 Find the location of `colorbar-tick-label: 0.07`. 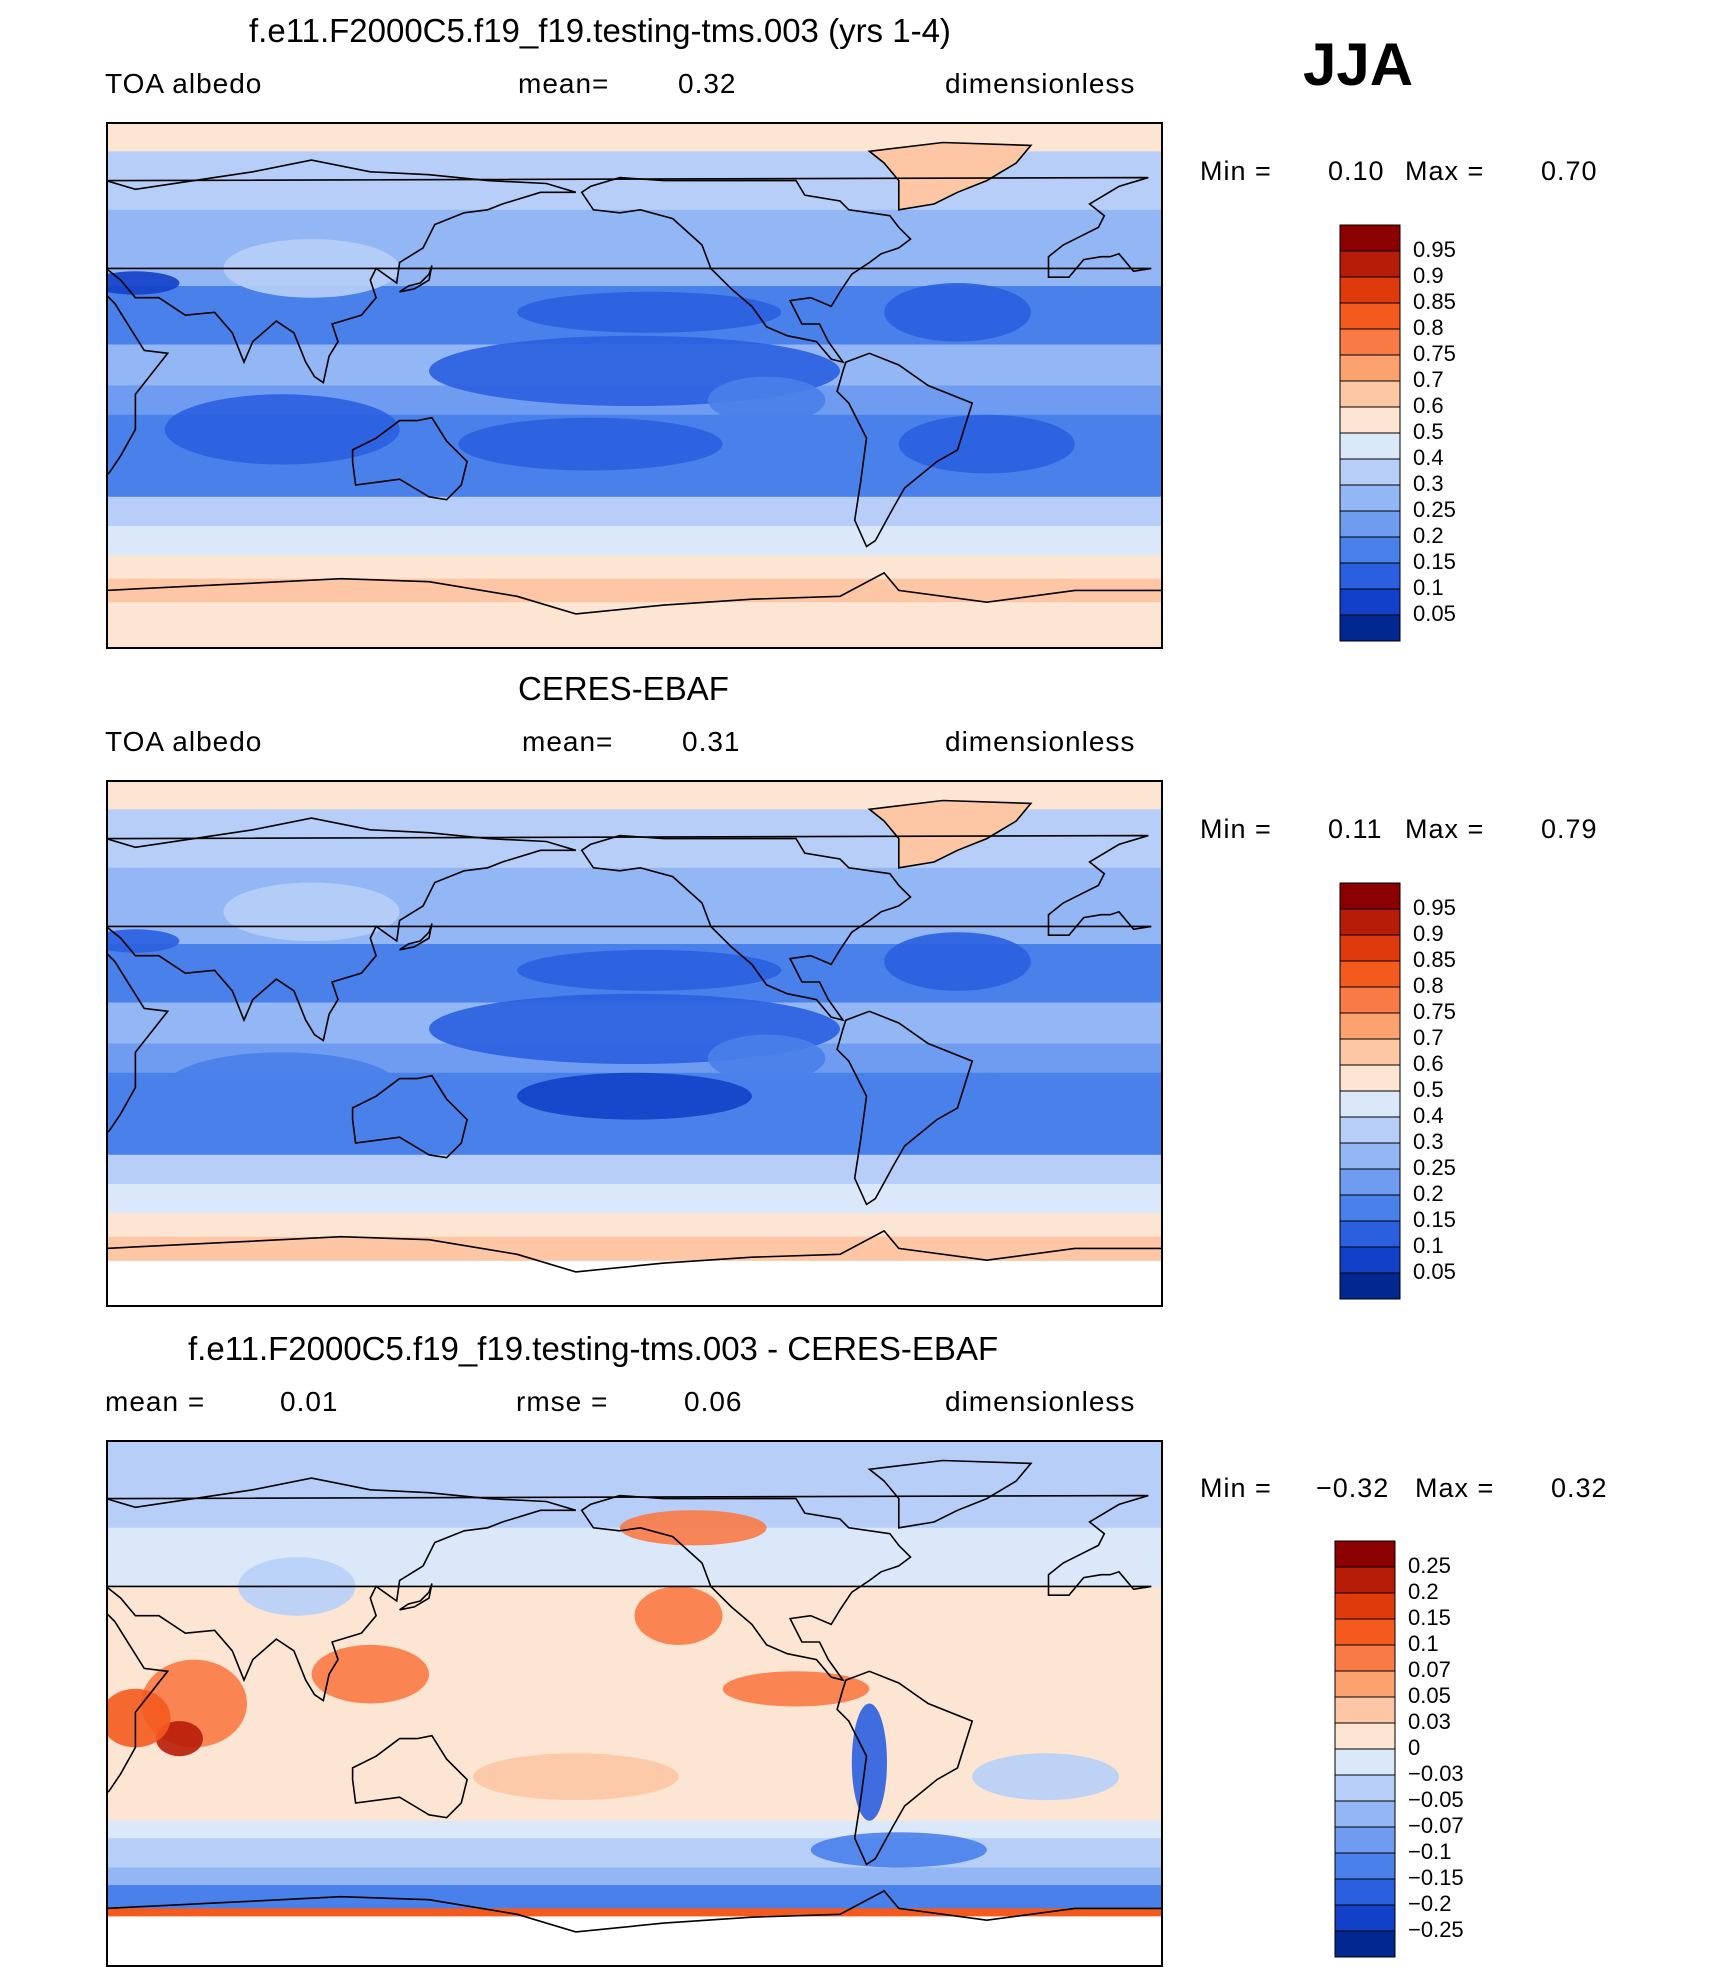

colorbar-tick-label: 0.07 is located at coordinates (1429, 1669).